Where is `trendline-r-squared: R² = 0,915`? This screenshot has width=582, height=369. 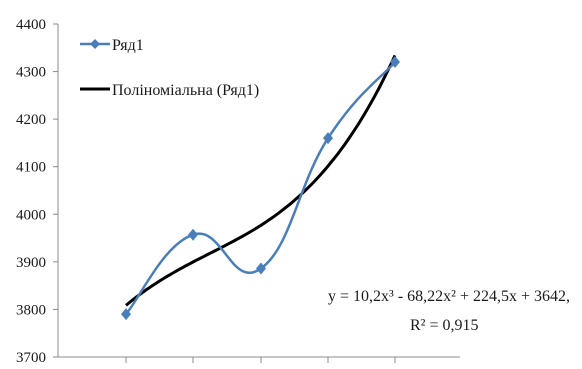
trendline-r-squared: R² = 0,915 is located at coordinates (444, 325).